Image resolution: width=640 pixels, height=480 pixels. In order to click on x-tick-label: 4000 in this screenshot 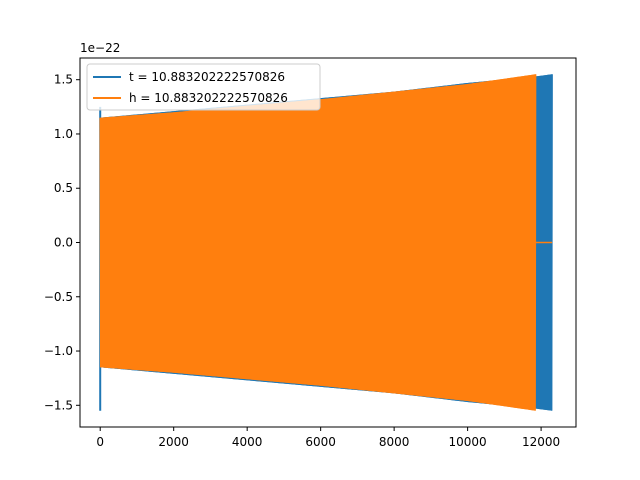, I will do `click(247, 442)`.